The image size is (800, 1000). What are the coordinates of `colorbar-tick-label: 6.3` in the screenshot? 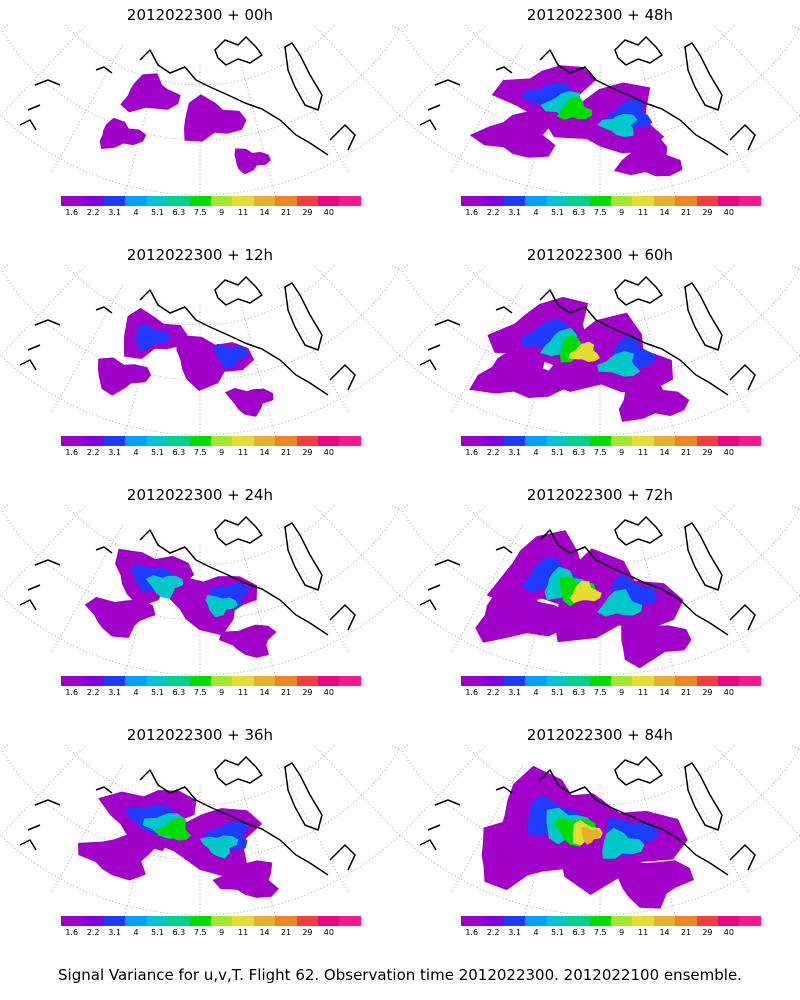 It's located at (179, 452).